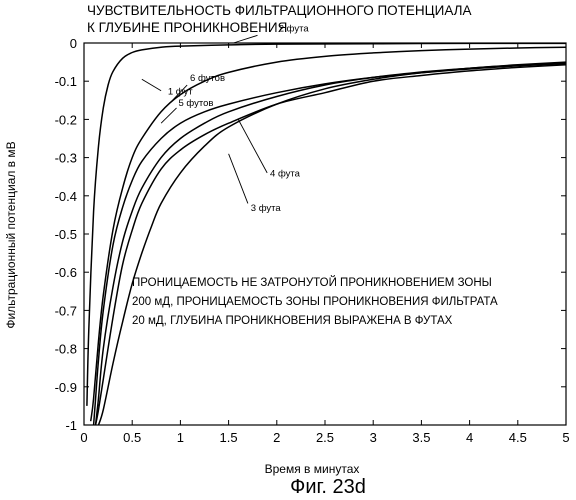 This screenshot has height=500, width=576. What do you see at coordinates (266, 208) in the screenshot?
I see `curve-label: 3 фута` at bounding box center [266, 208].